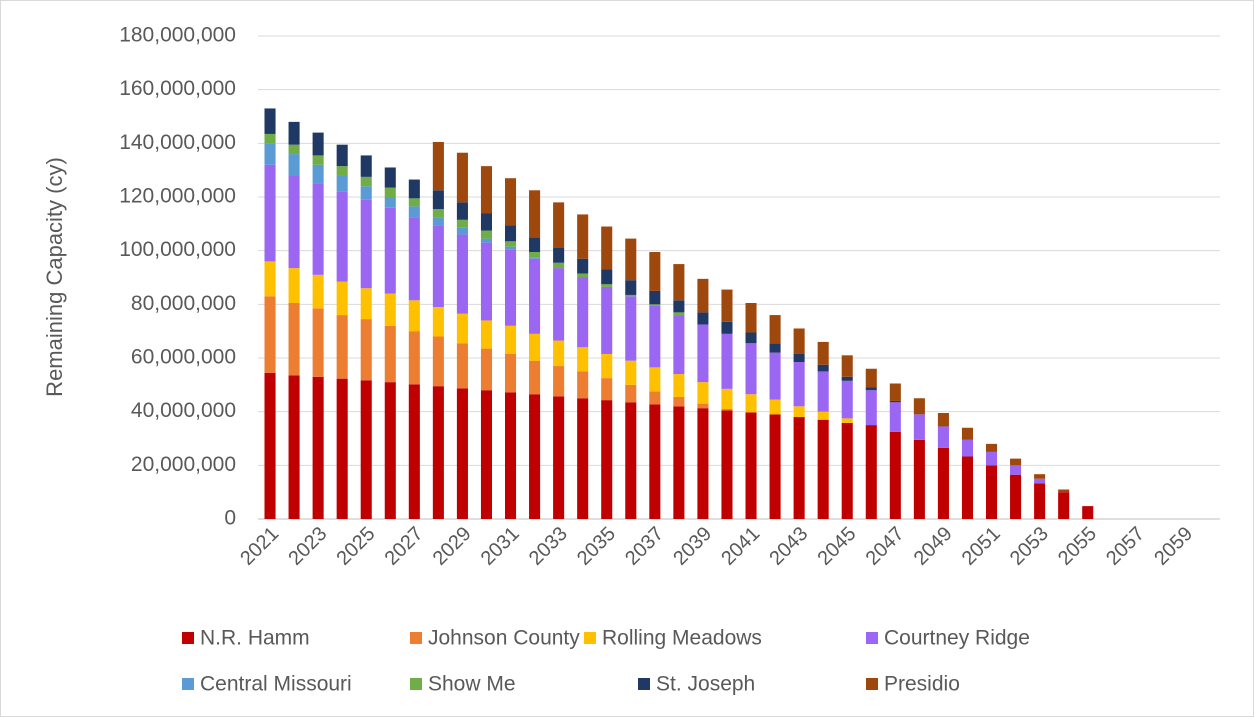 This screenshot has height=717, width=1254. Describe the element at coordinates (177, 249) in the screenshot. I see `y-tick-label: 100,000,000` at that location.